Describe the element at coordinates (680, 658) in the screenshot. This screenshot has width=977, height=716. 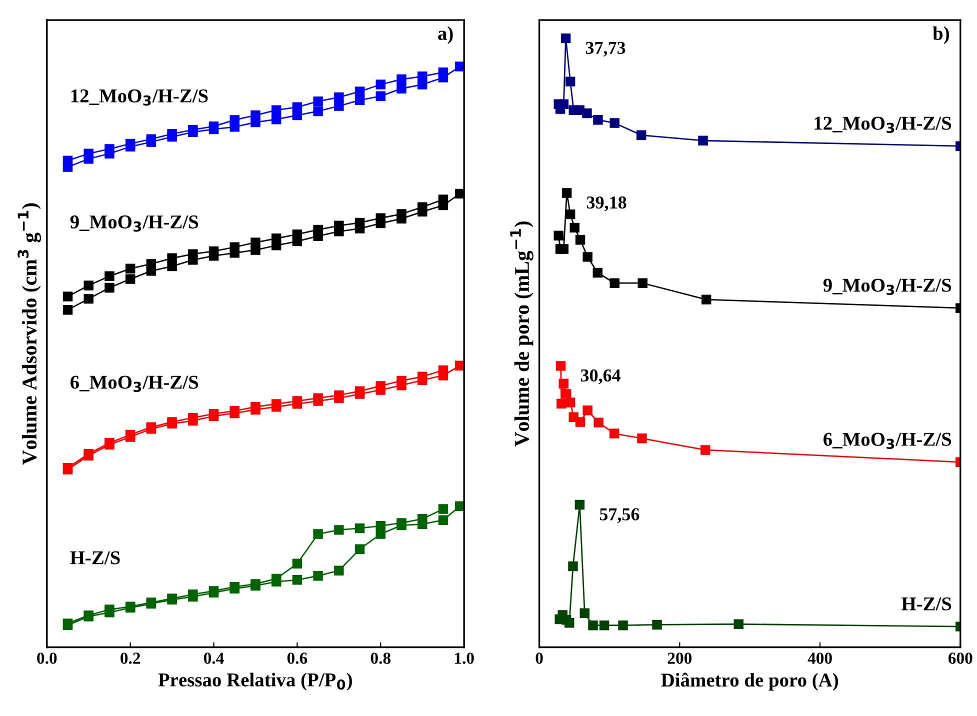
I see `x-tick-label: 200` at that location.